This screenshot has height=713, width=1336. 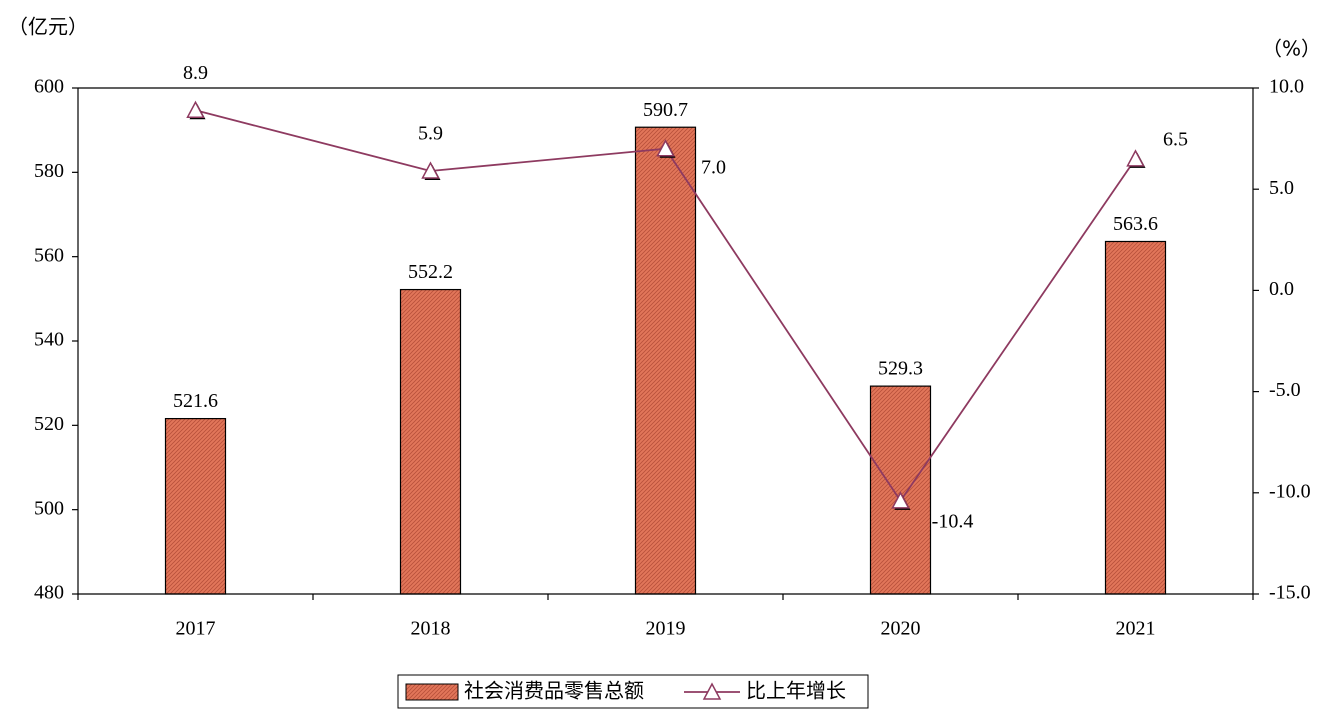 I want to click on x-tick-label: 2017, so click(x=196, y=629).